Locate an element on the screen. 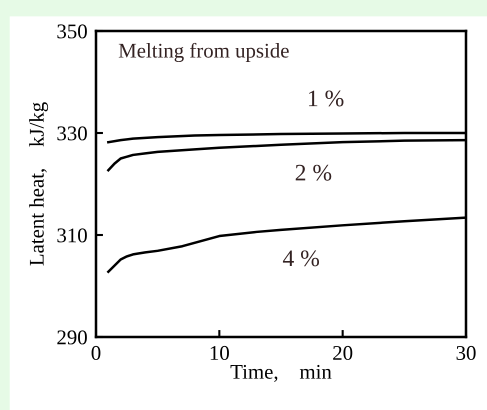  x-tick-label: 10 is located at coordinates (219, 353).